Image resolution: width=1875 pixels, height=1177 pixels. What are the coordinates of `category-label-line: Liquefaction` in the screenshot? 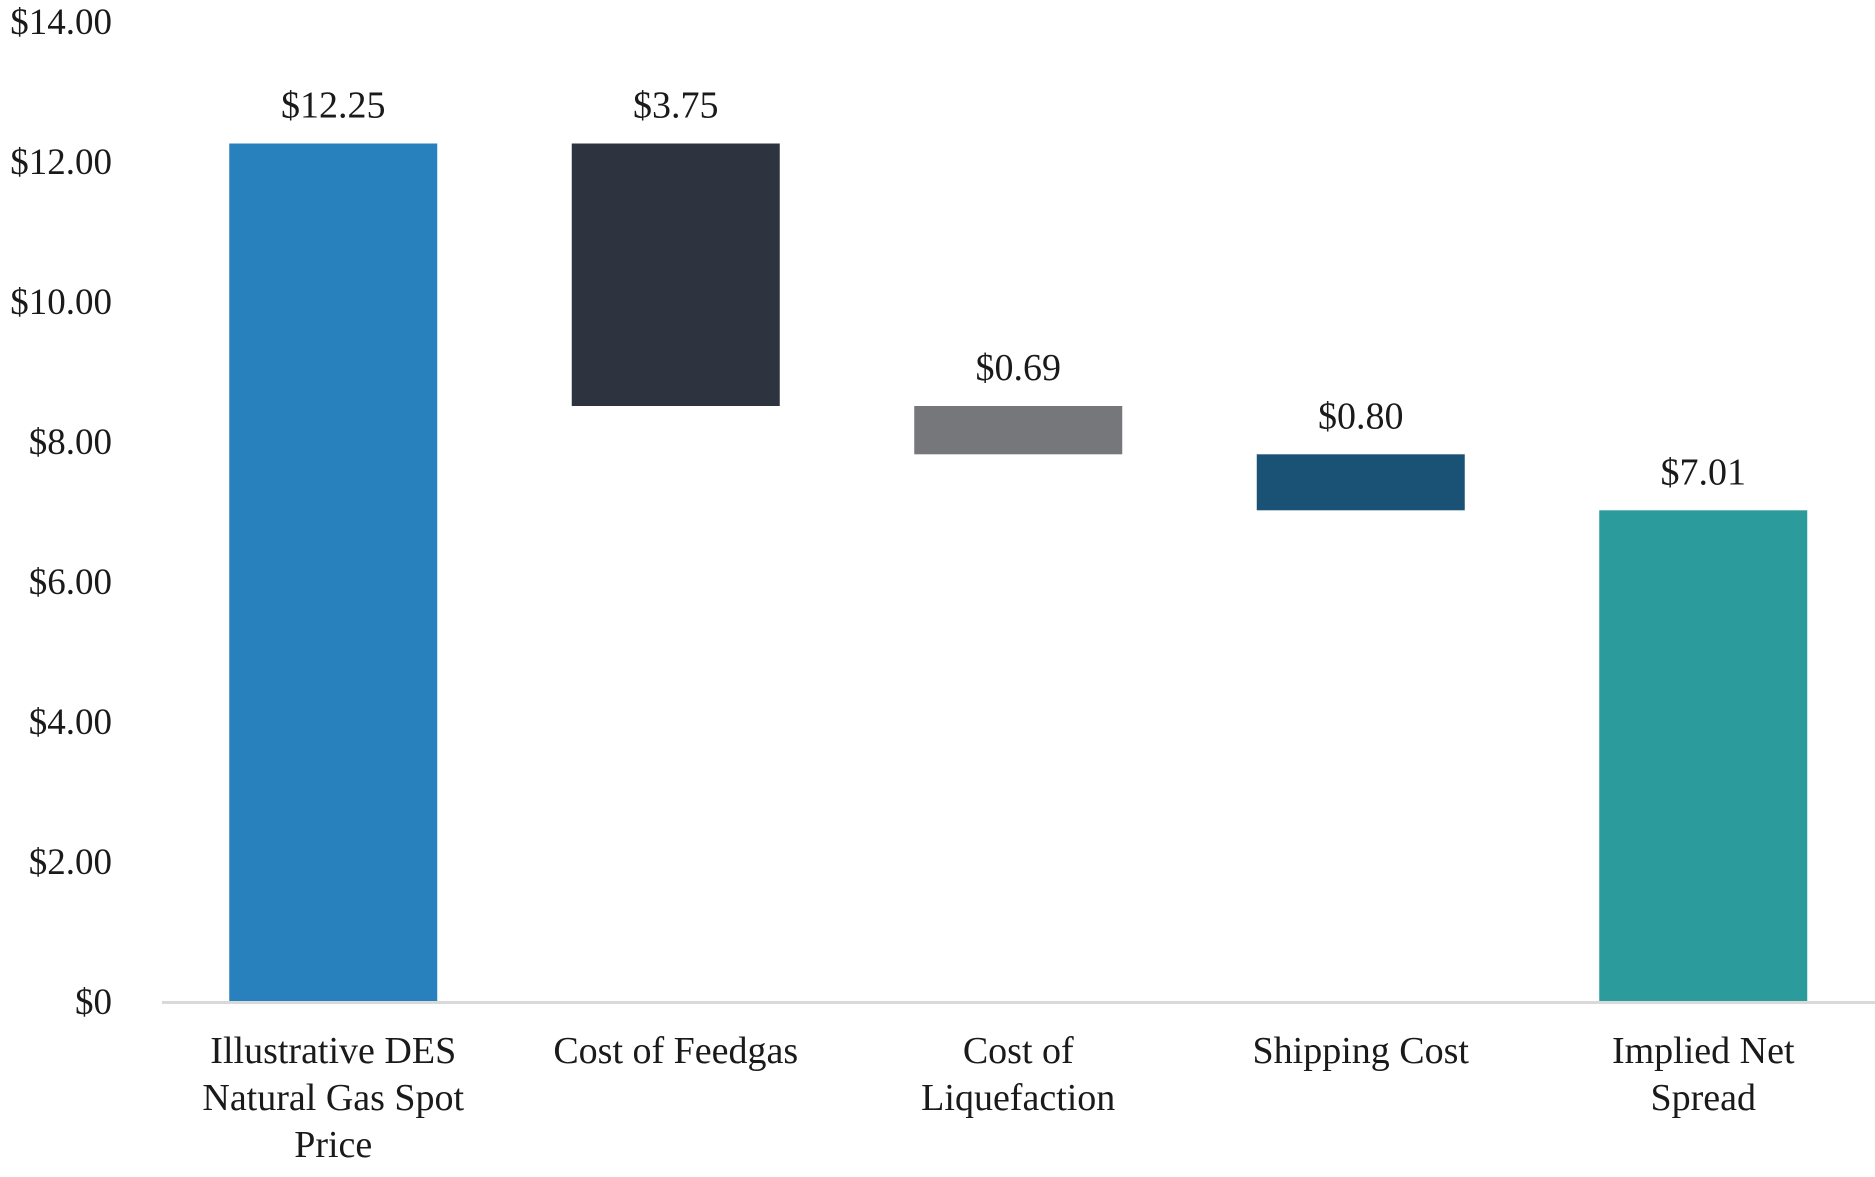 It's located at (1018, 1098).